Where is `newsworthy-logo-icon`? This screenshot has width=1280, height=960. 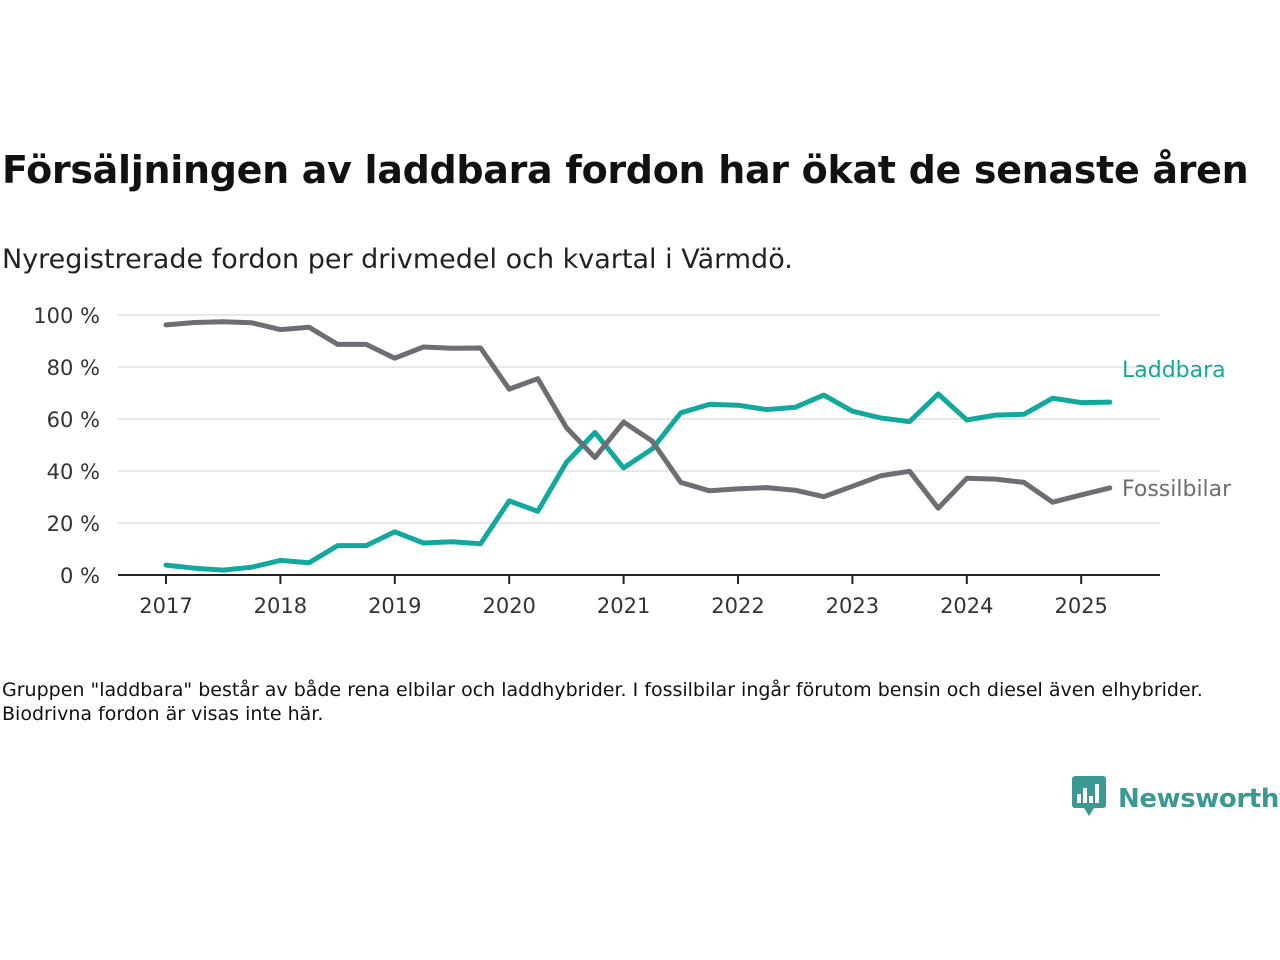 newsworthy-logo-icon is located at coordinates (1090, 799).